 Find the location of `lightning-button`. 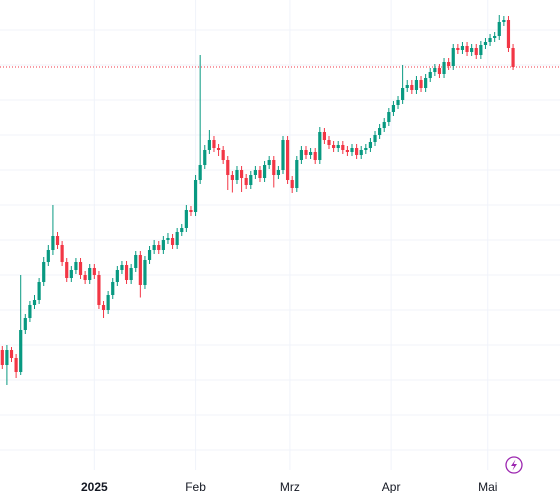

lightning-button is located at coordinates (514, 465).